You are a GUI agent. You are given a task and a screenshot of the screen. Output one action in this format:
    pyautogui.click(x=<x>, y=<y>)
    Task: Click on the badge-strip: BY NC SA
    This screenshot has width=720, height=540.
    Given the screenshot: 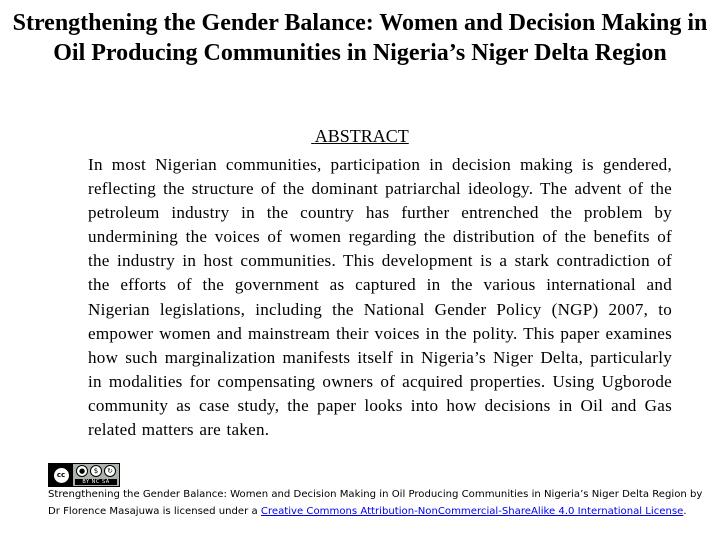 What is the action you would take?
    pyautogui.click(x=96, y=482)
    